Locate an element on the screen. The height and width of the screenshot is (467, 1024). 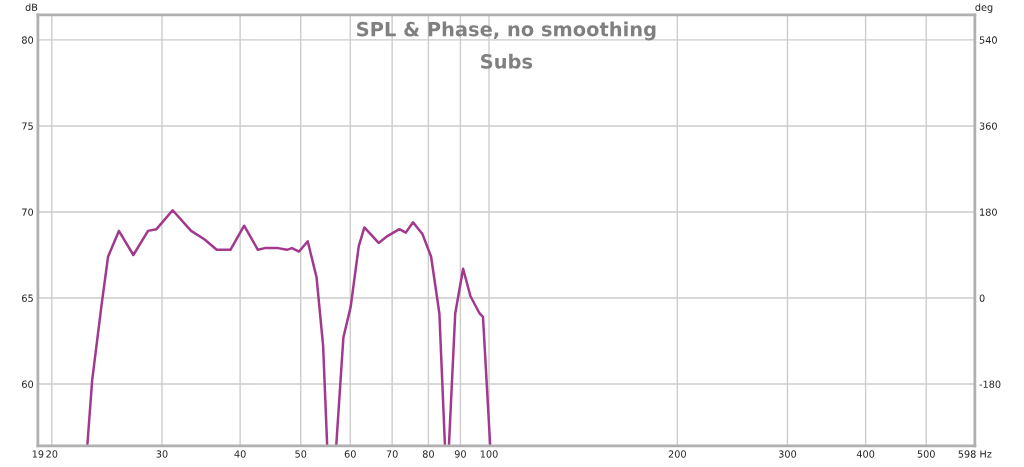
x-tick-label: 80 is located at coordinates (428, 454).